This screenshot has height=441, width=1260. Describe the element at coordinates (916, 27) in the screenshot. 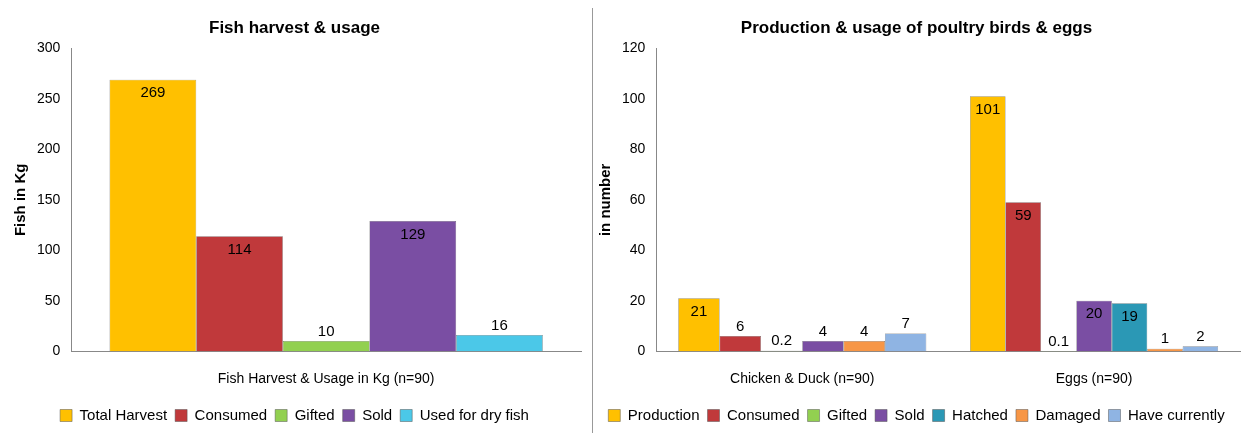

I see `chart-title: Production & usage of poultry birds & eggs` at that location.